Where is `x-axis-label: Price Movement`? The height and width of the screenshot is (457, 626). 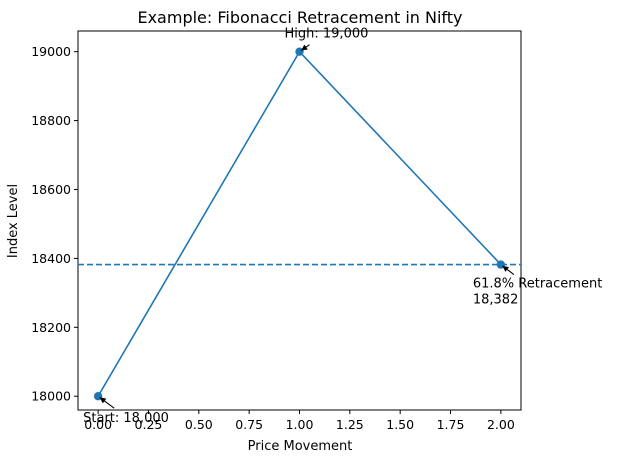
x-axis-label: Price Movement is located at coordinates (300, 446).